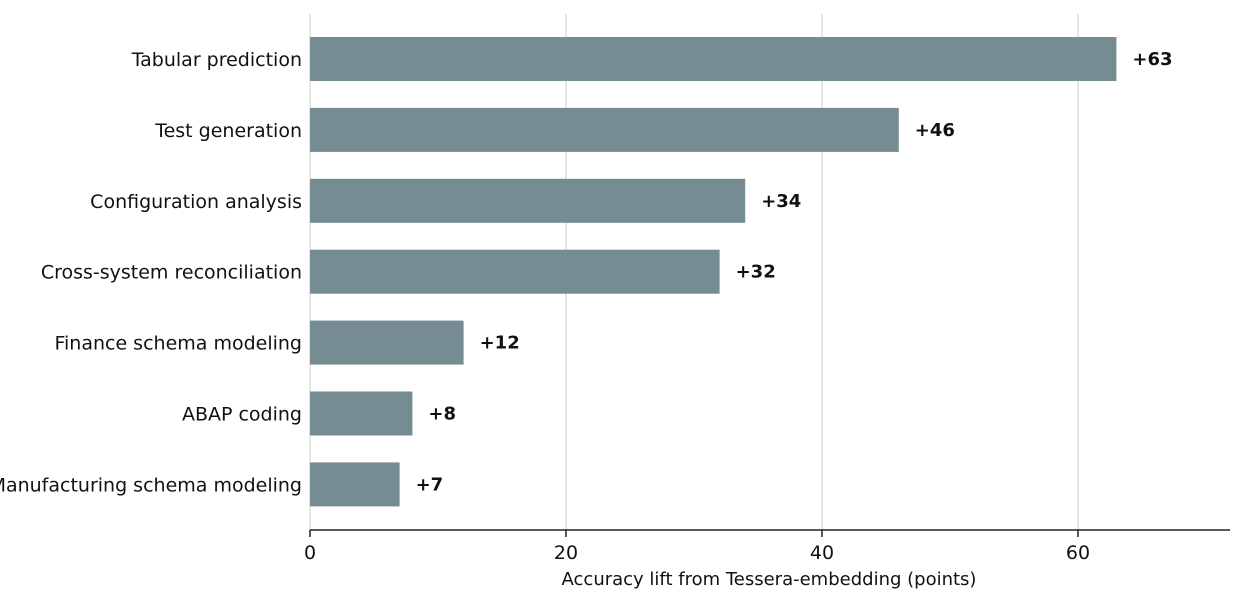 The width and height of the screenshot is (1240, 600). Describe the element at coordinates (500, 343) in the screenshot. I see `value-label: +12` at that location.